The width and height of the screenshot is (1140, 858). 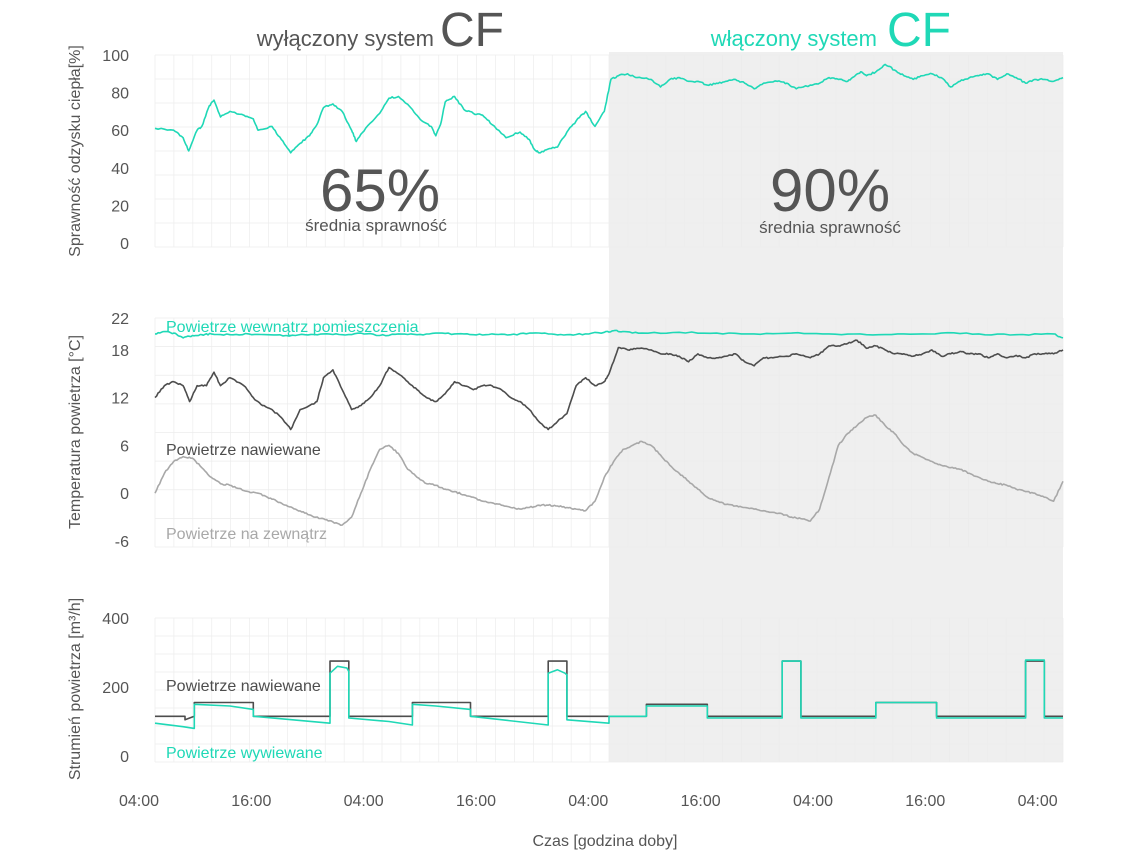 What do you see at coordinates (122, 542) in the screenshot?
I see `y-tick-label: -6` at bounding box center [122, 542].